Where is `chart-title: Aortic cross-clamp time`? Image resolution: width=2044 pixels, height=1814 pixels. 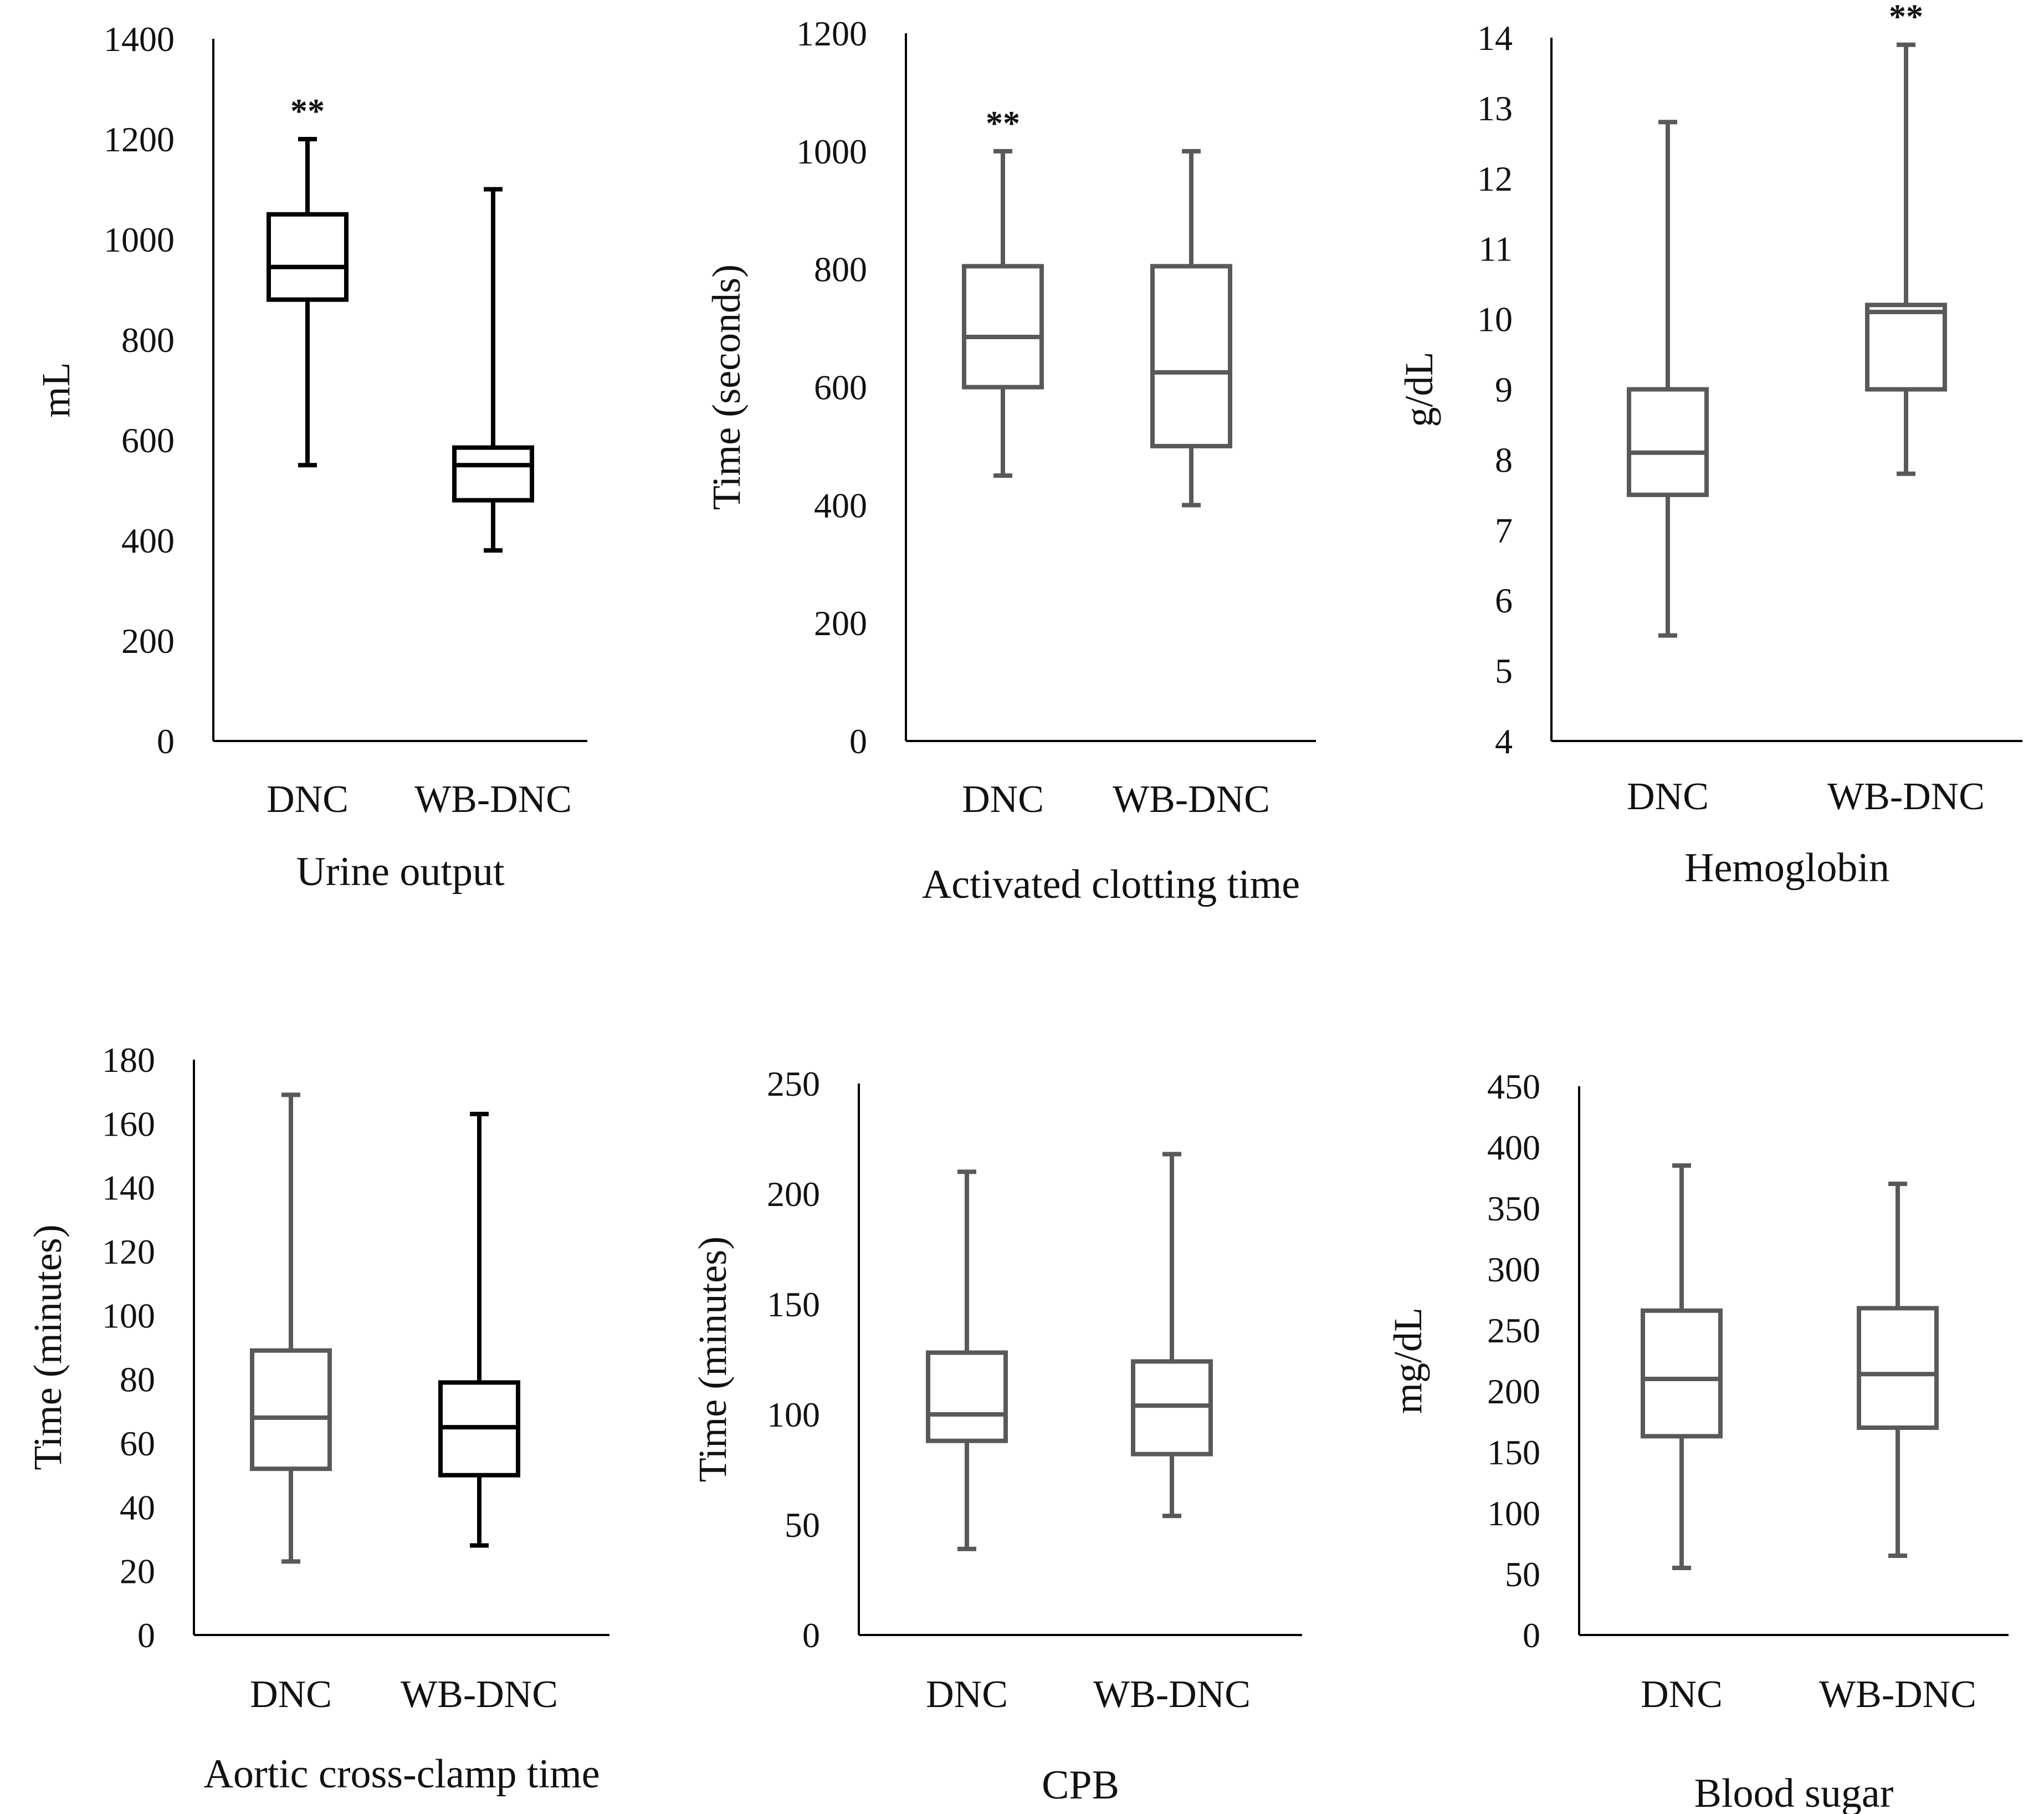
chart-title: Aortic cross-clamp time is located at coordinates (401, 1774).